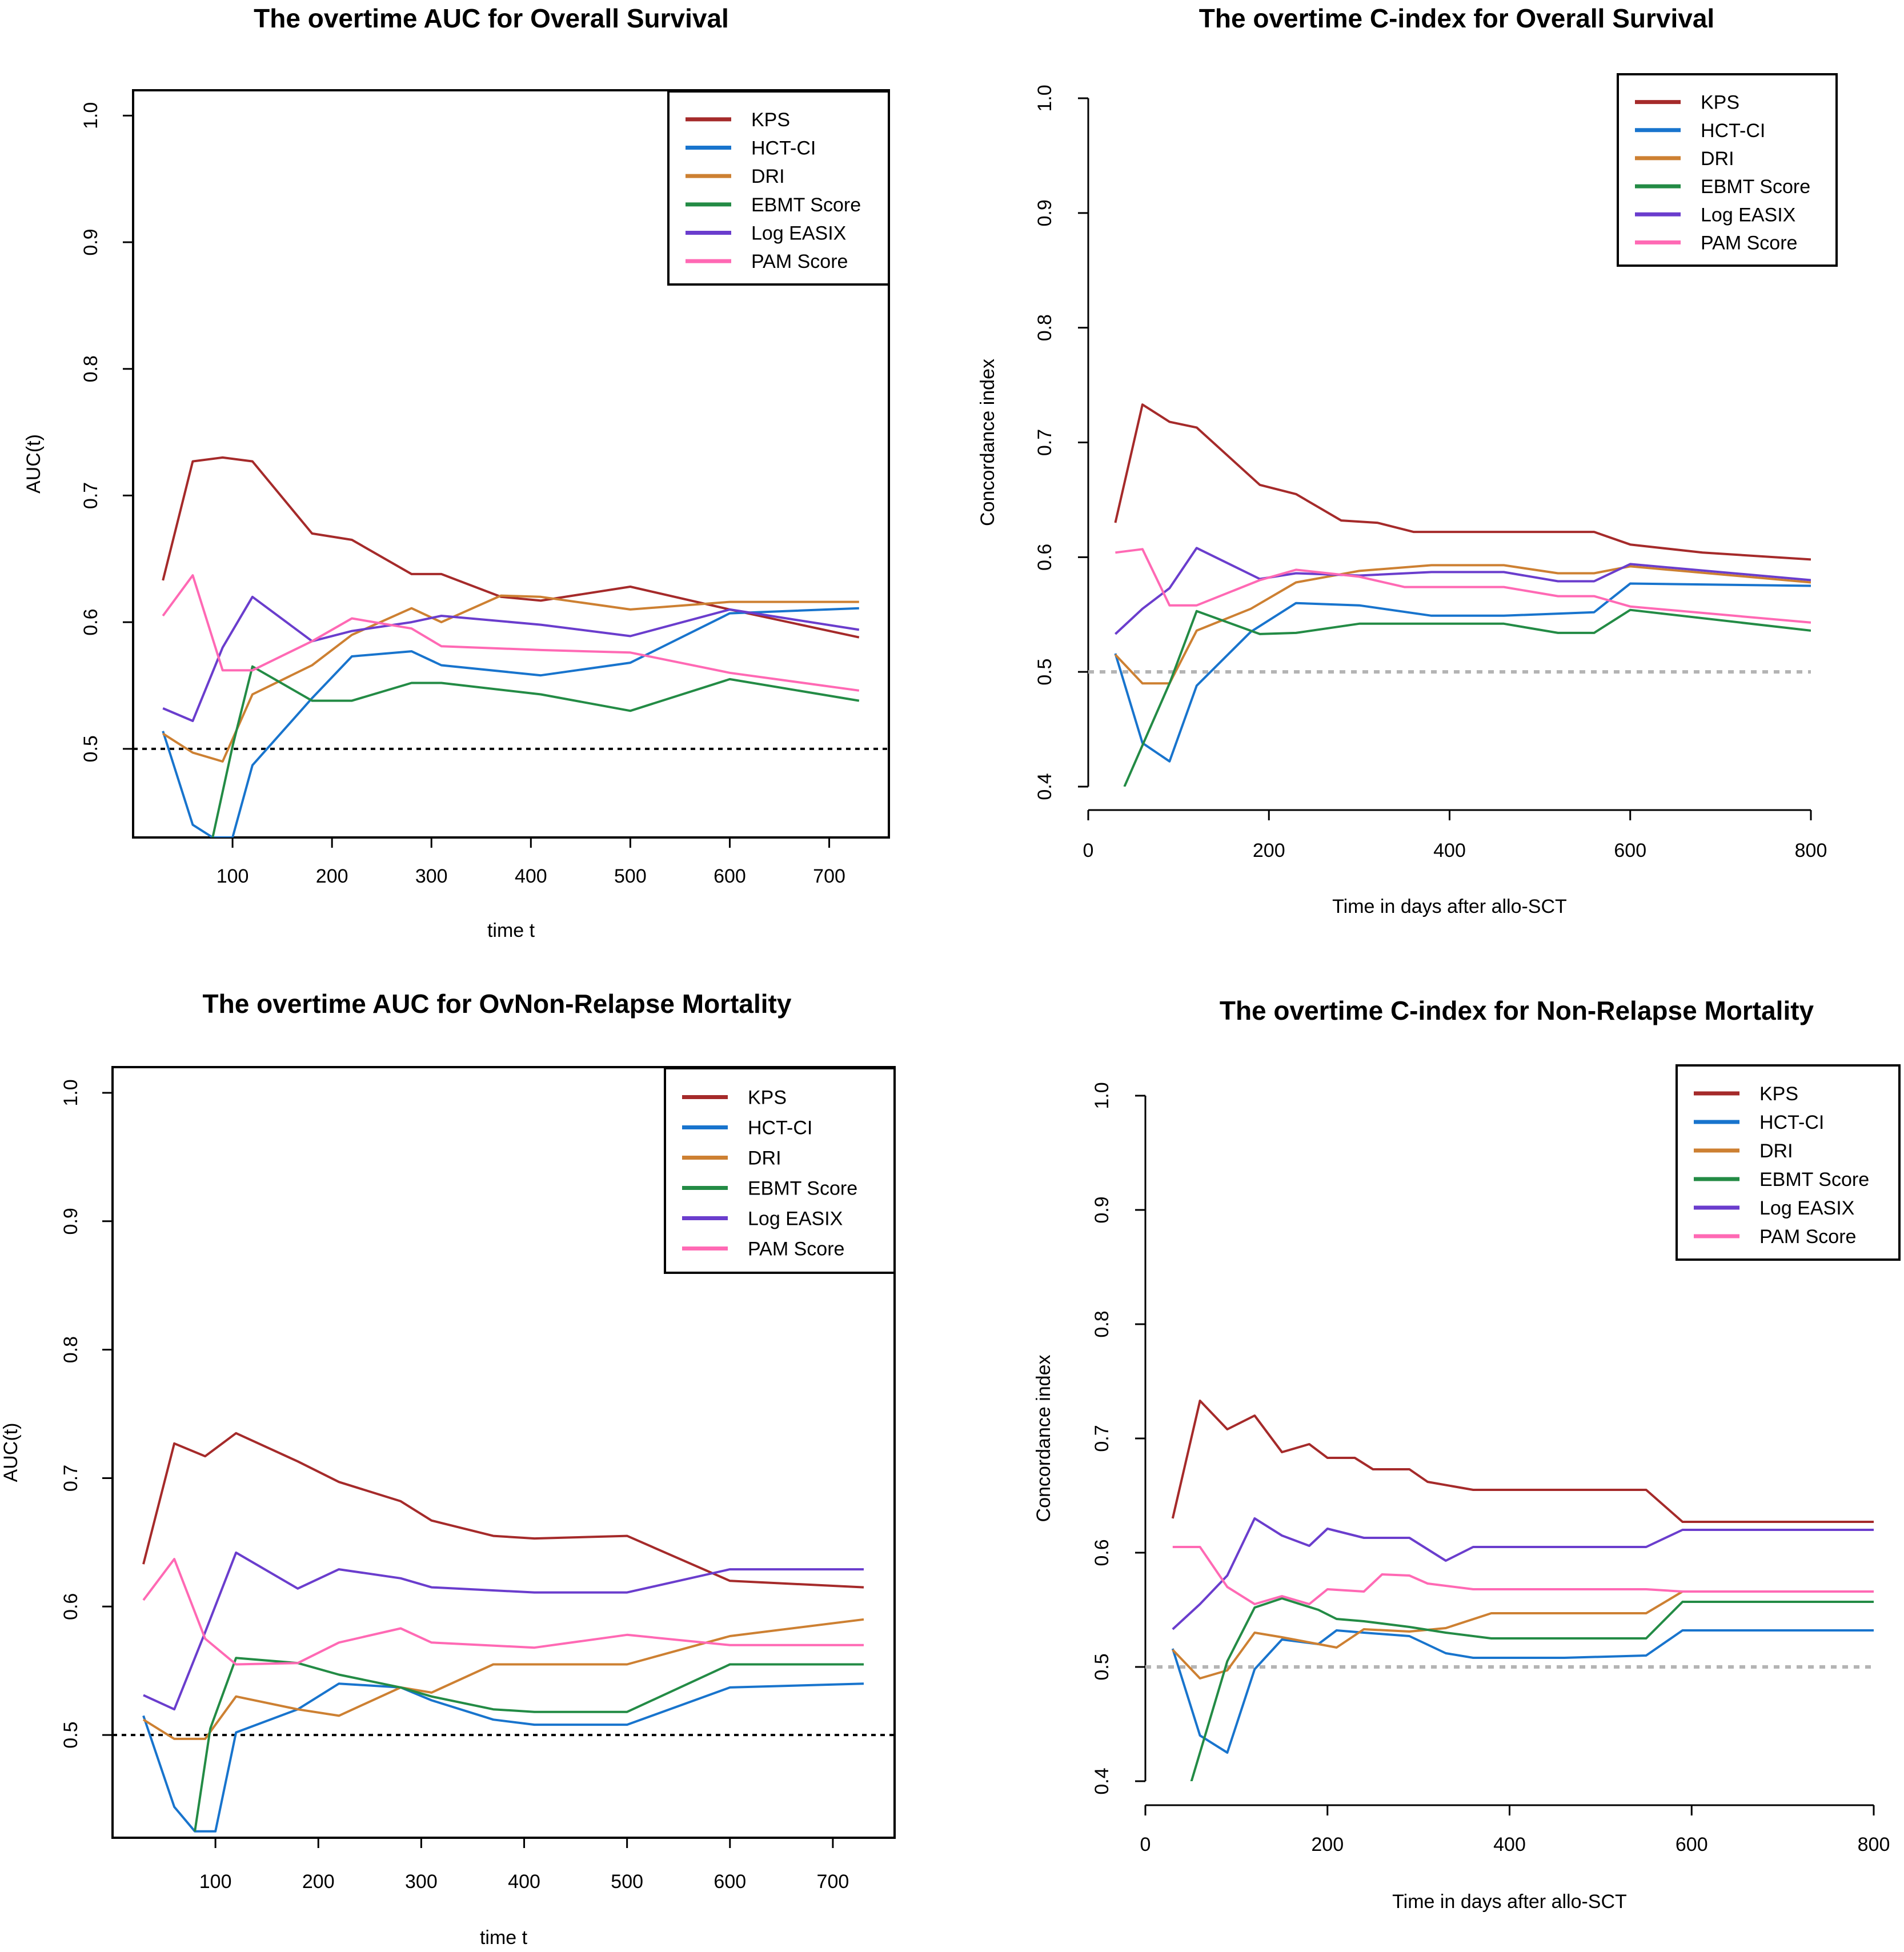 The image size is (1904, 1952). Describe the element at coordinates (988, 442) in the screenshot. I see `y-axis-label: Concordance index` at that location.